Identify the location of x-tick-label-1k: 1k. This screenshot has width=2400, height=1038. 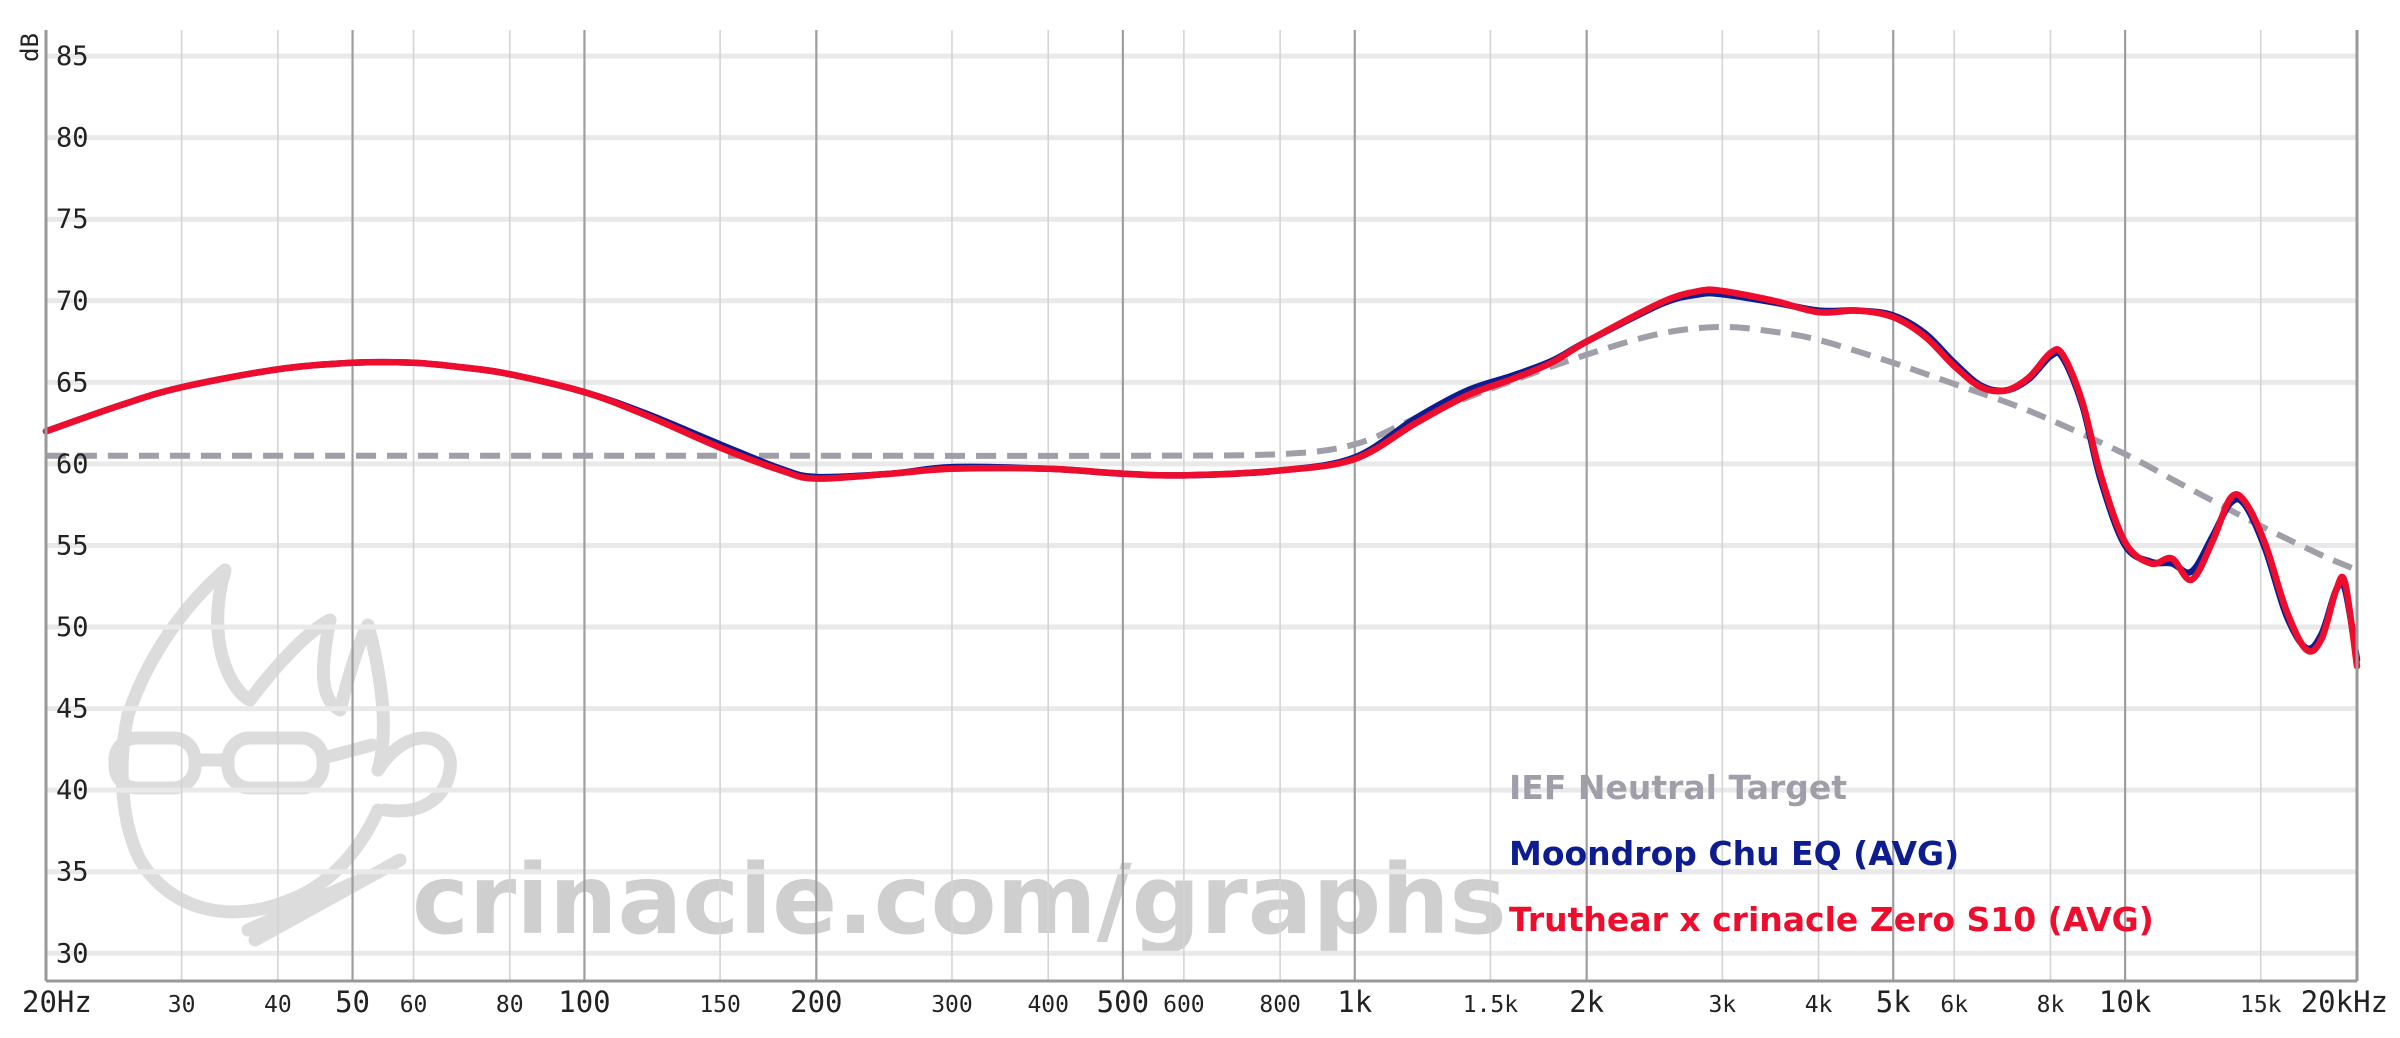
(1354, 1002).